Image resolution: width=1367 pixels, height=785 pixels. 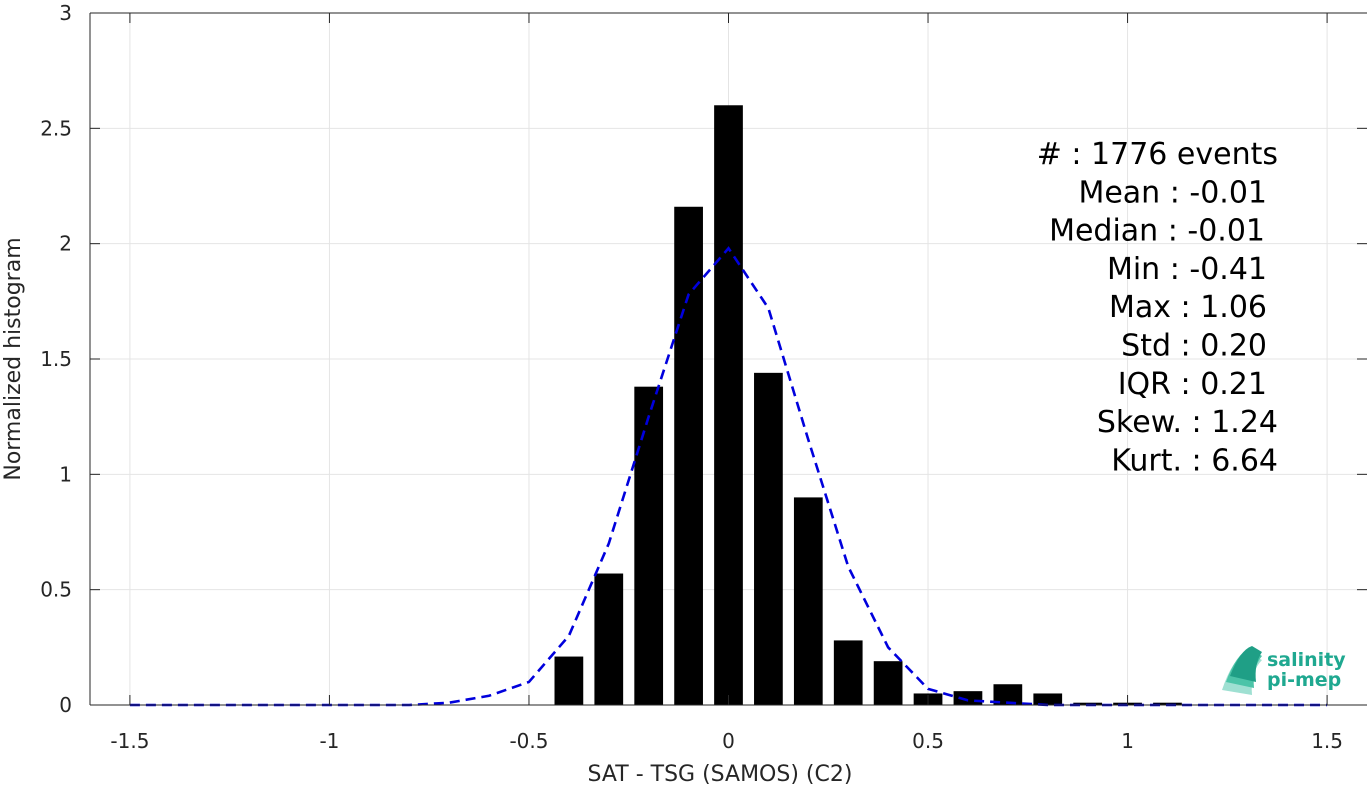 I want to click on y-tick-label: 0, so click(x=65, y=705).